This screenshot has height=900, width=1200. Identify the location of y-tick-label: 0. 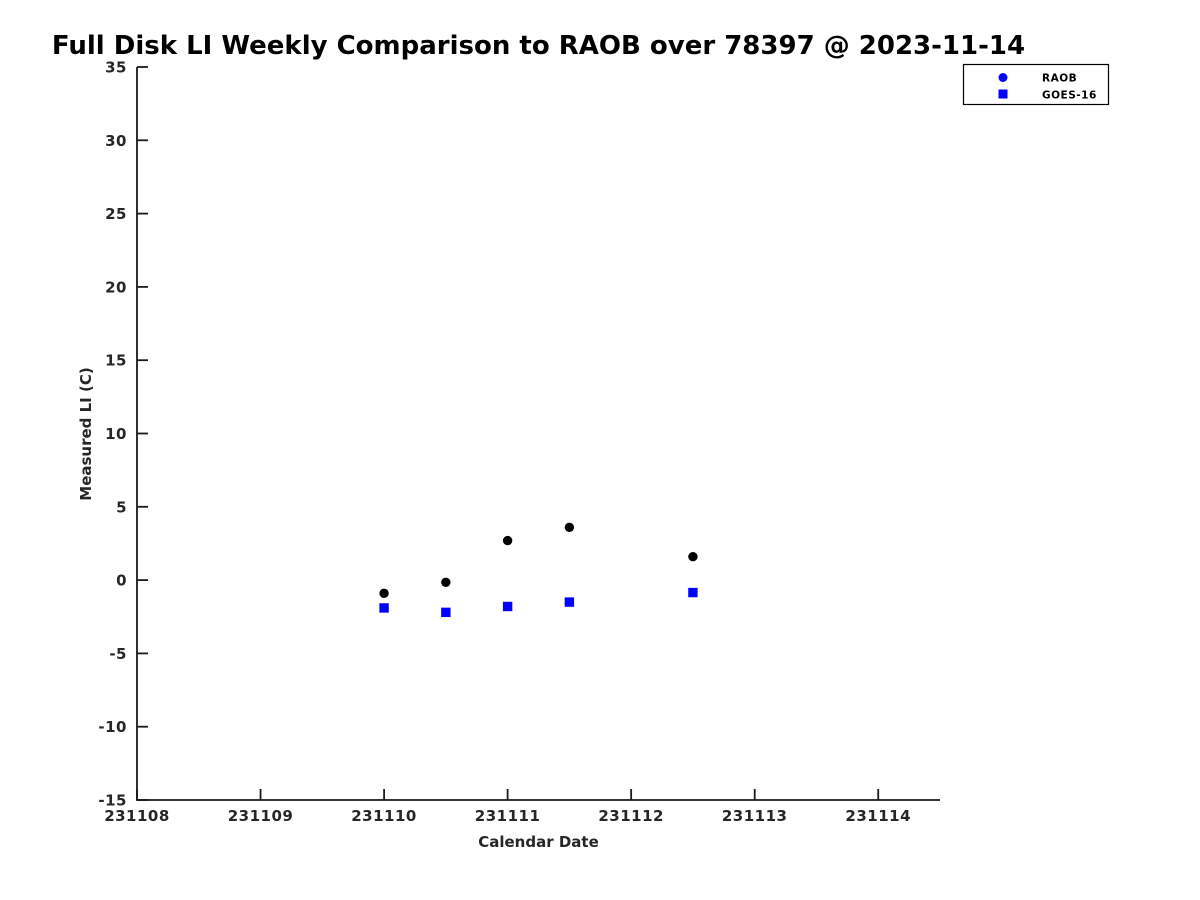
(121, 581).